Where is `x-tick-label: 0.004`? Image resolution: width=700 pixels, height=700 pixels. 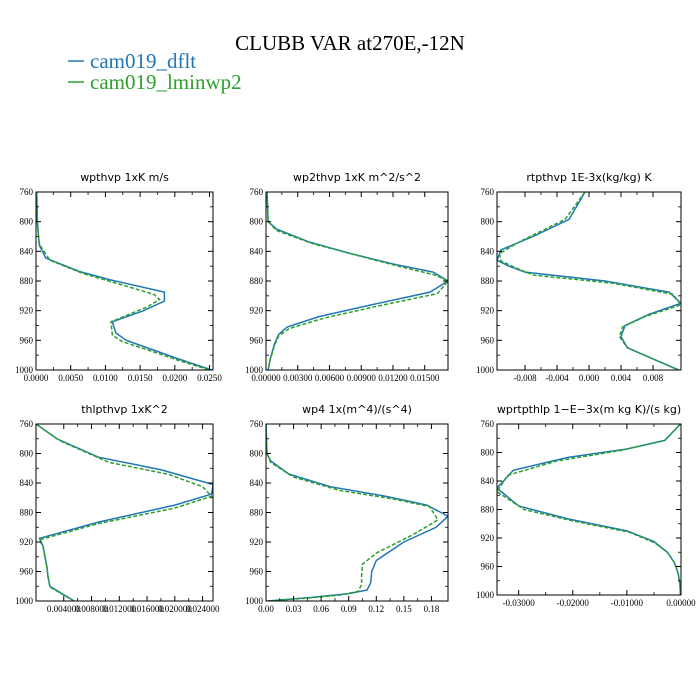
x-tick-label: 0.004 is located at coordinates (621, 378).